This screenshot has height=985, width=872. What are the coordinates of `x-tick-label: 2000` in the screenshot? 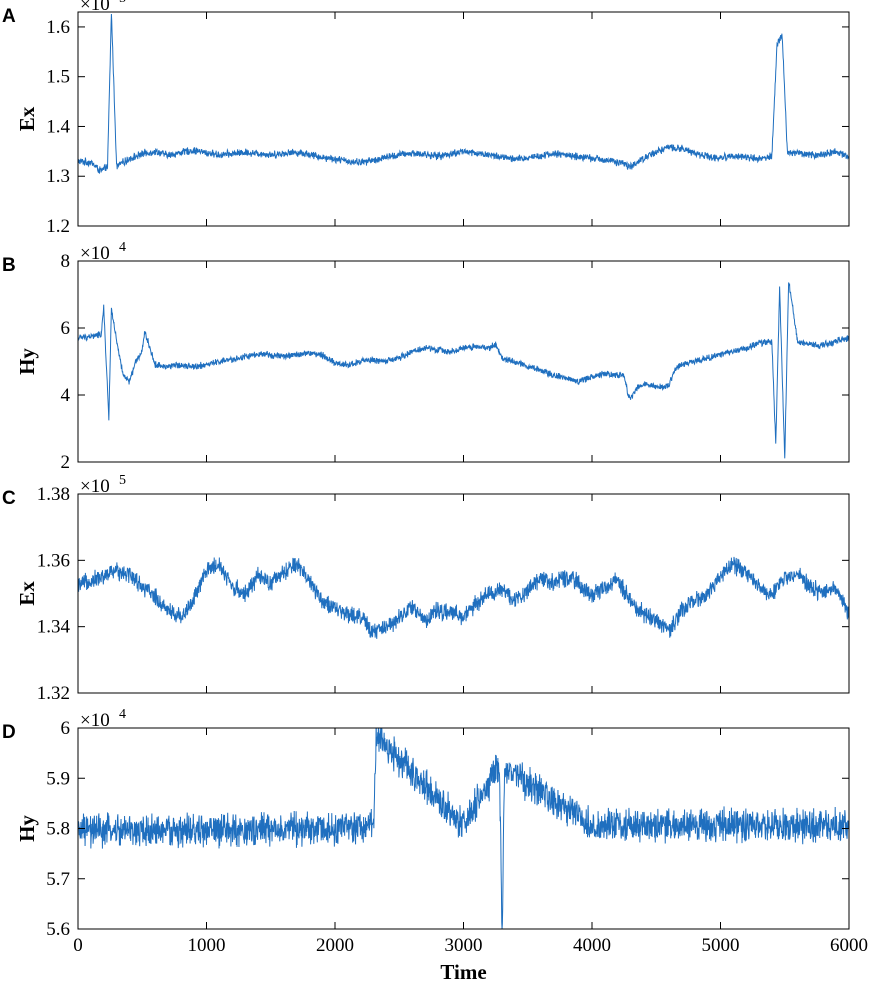 It's located at (335, 945).